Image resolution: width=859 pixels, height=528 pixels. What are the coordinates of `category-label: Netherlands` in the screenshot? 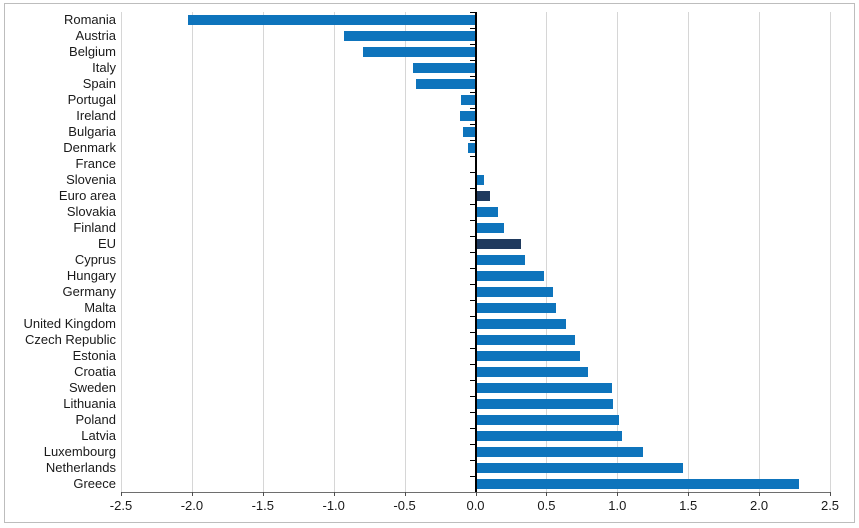 It's located at (80, 467).